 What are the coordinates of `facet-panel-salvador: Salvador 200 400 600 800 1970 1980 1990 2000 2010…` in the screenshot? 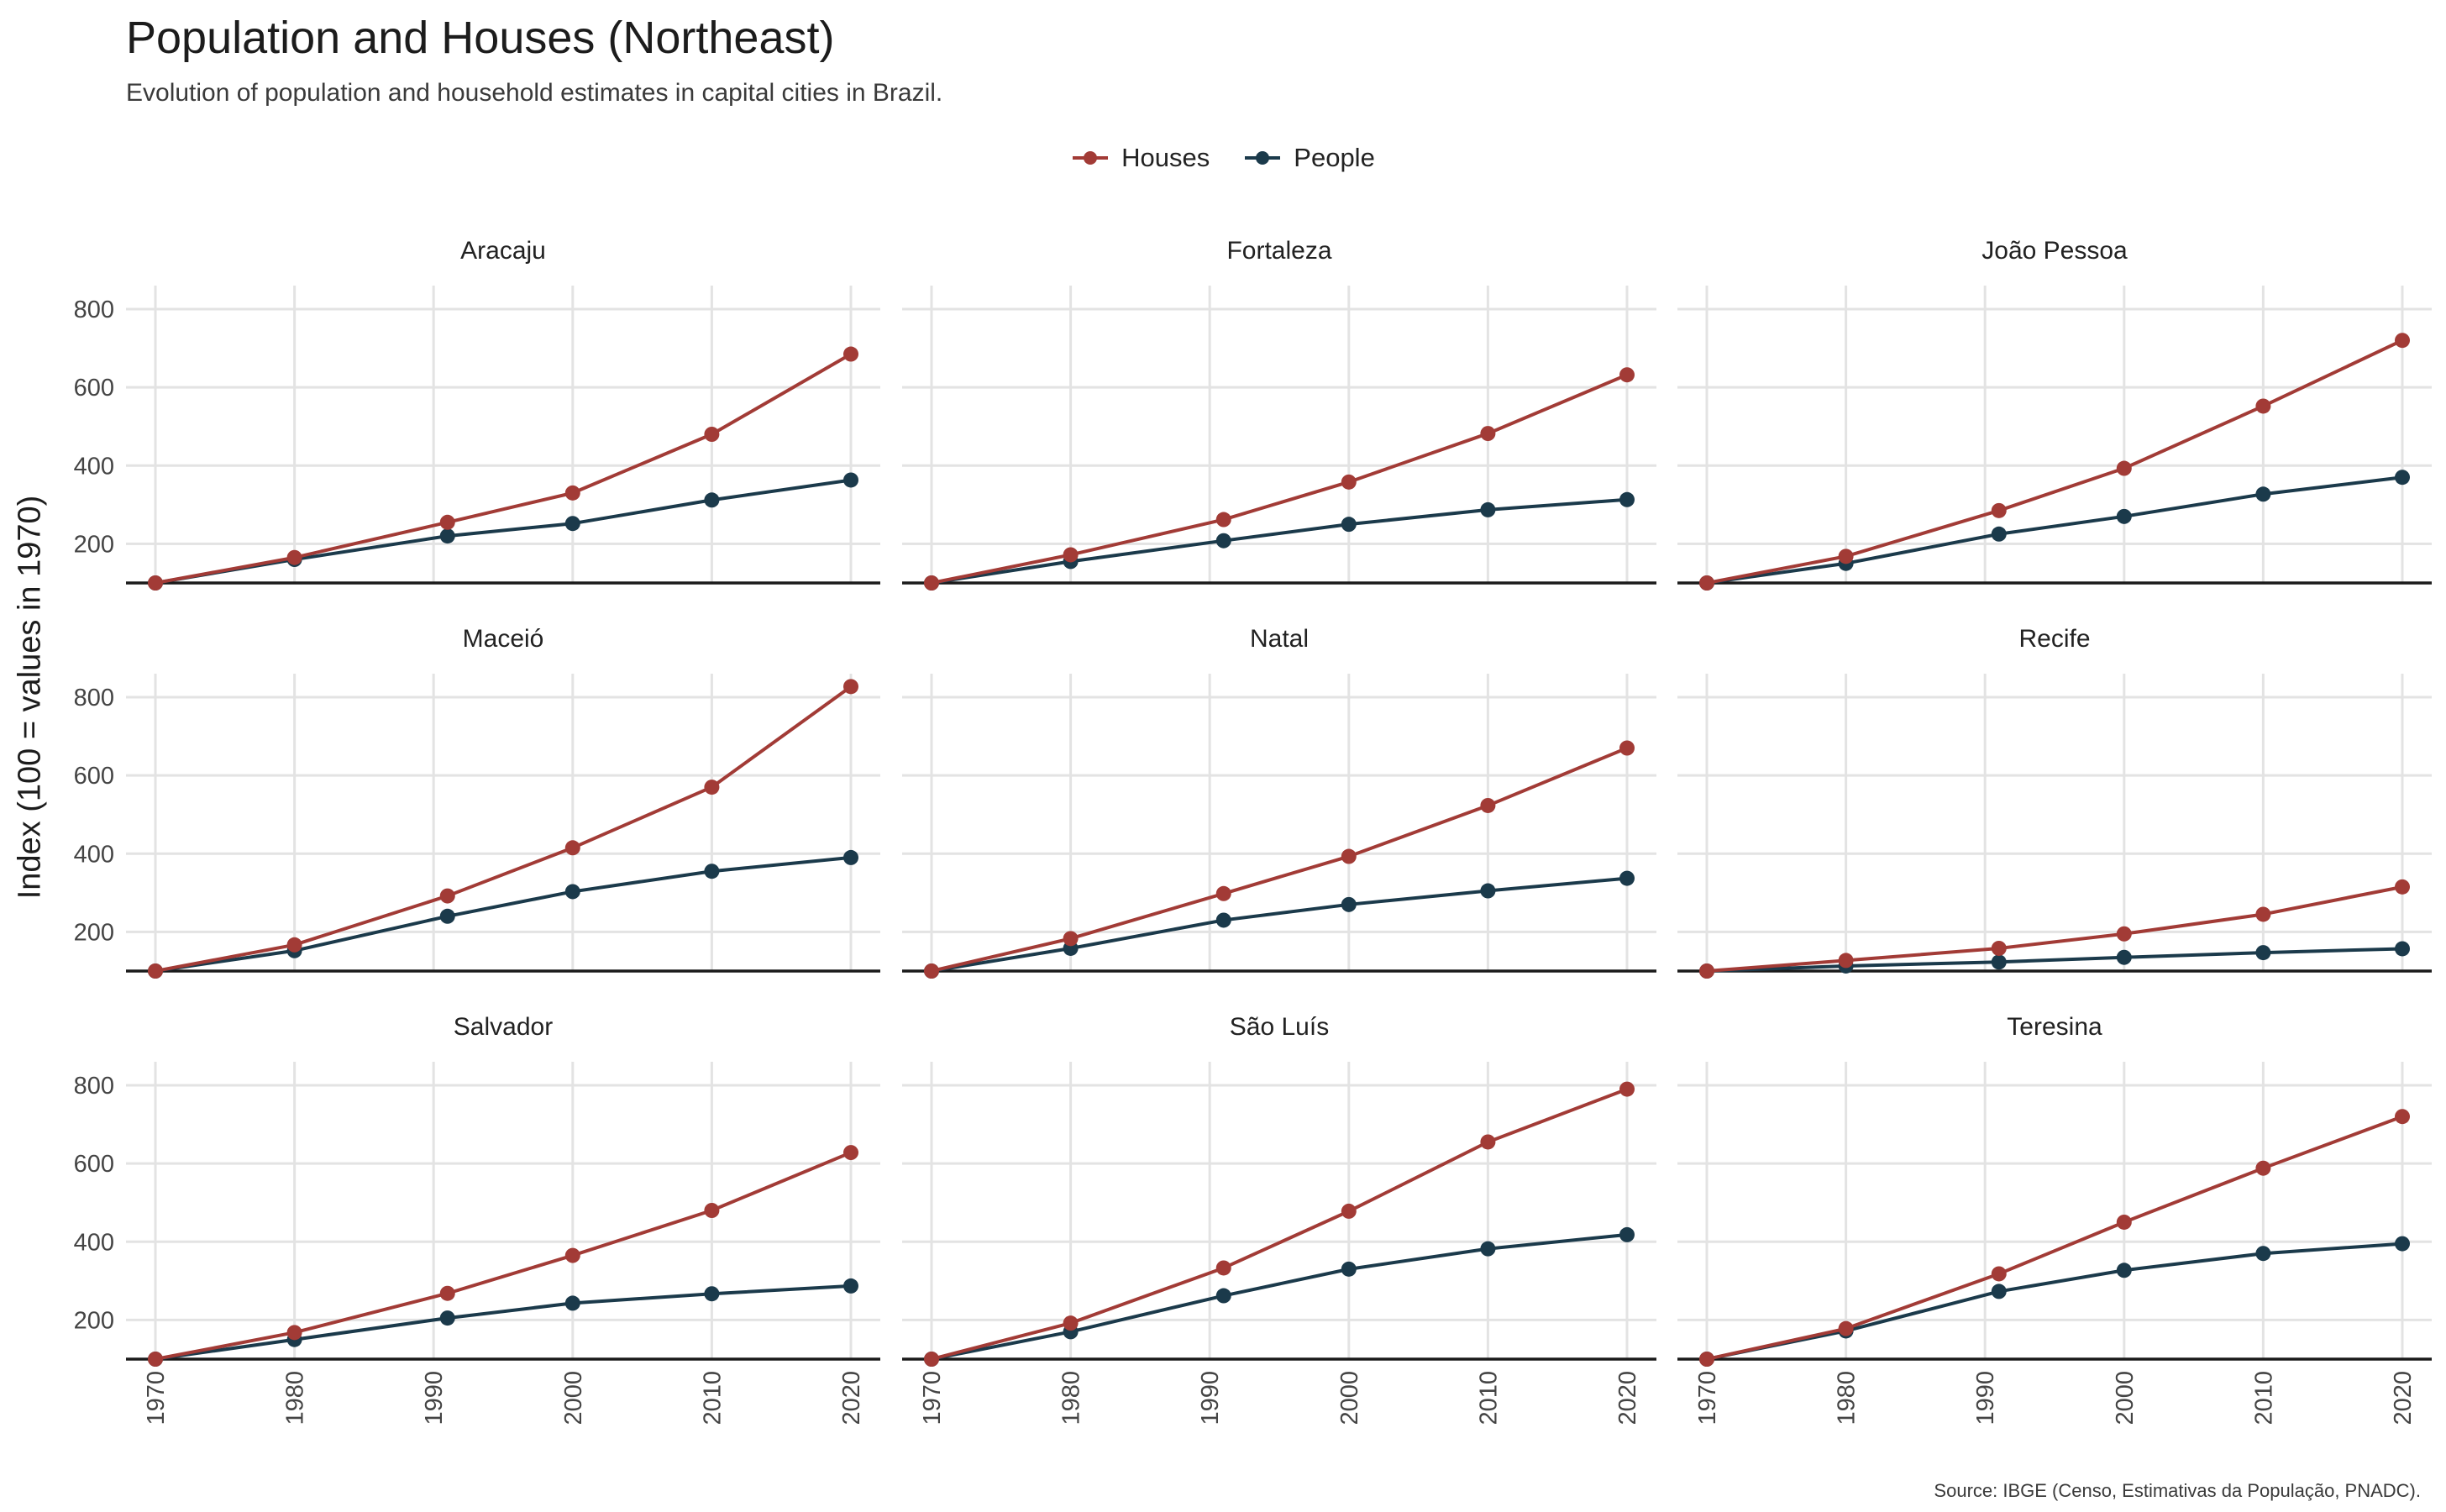 It's located at (477, 1219).